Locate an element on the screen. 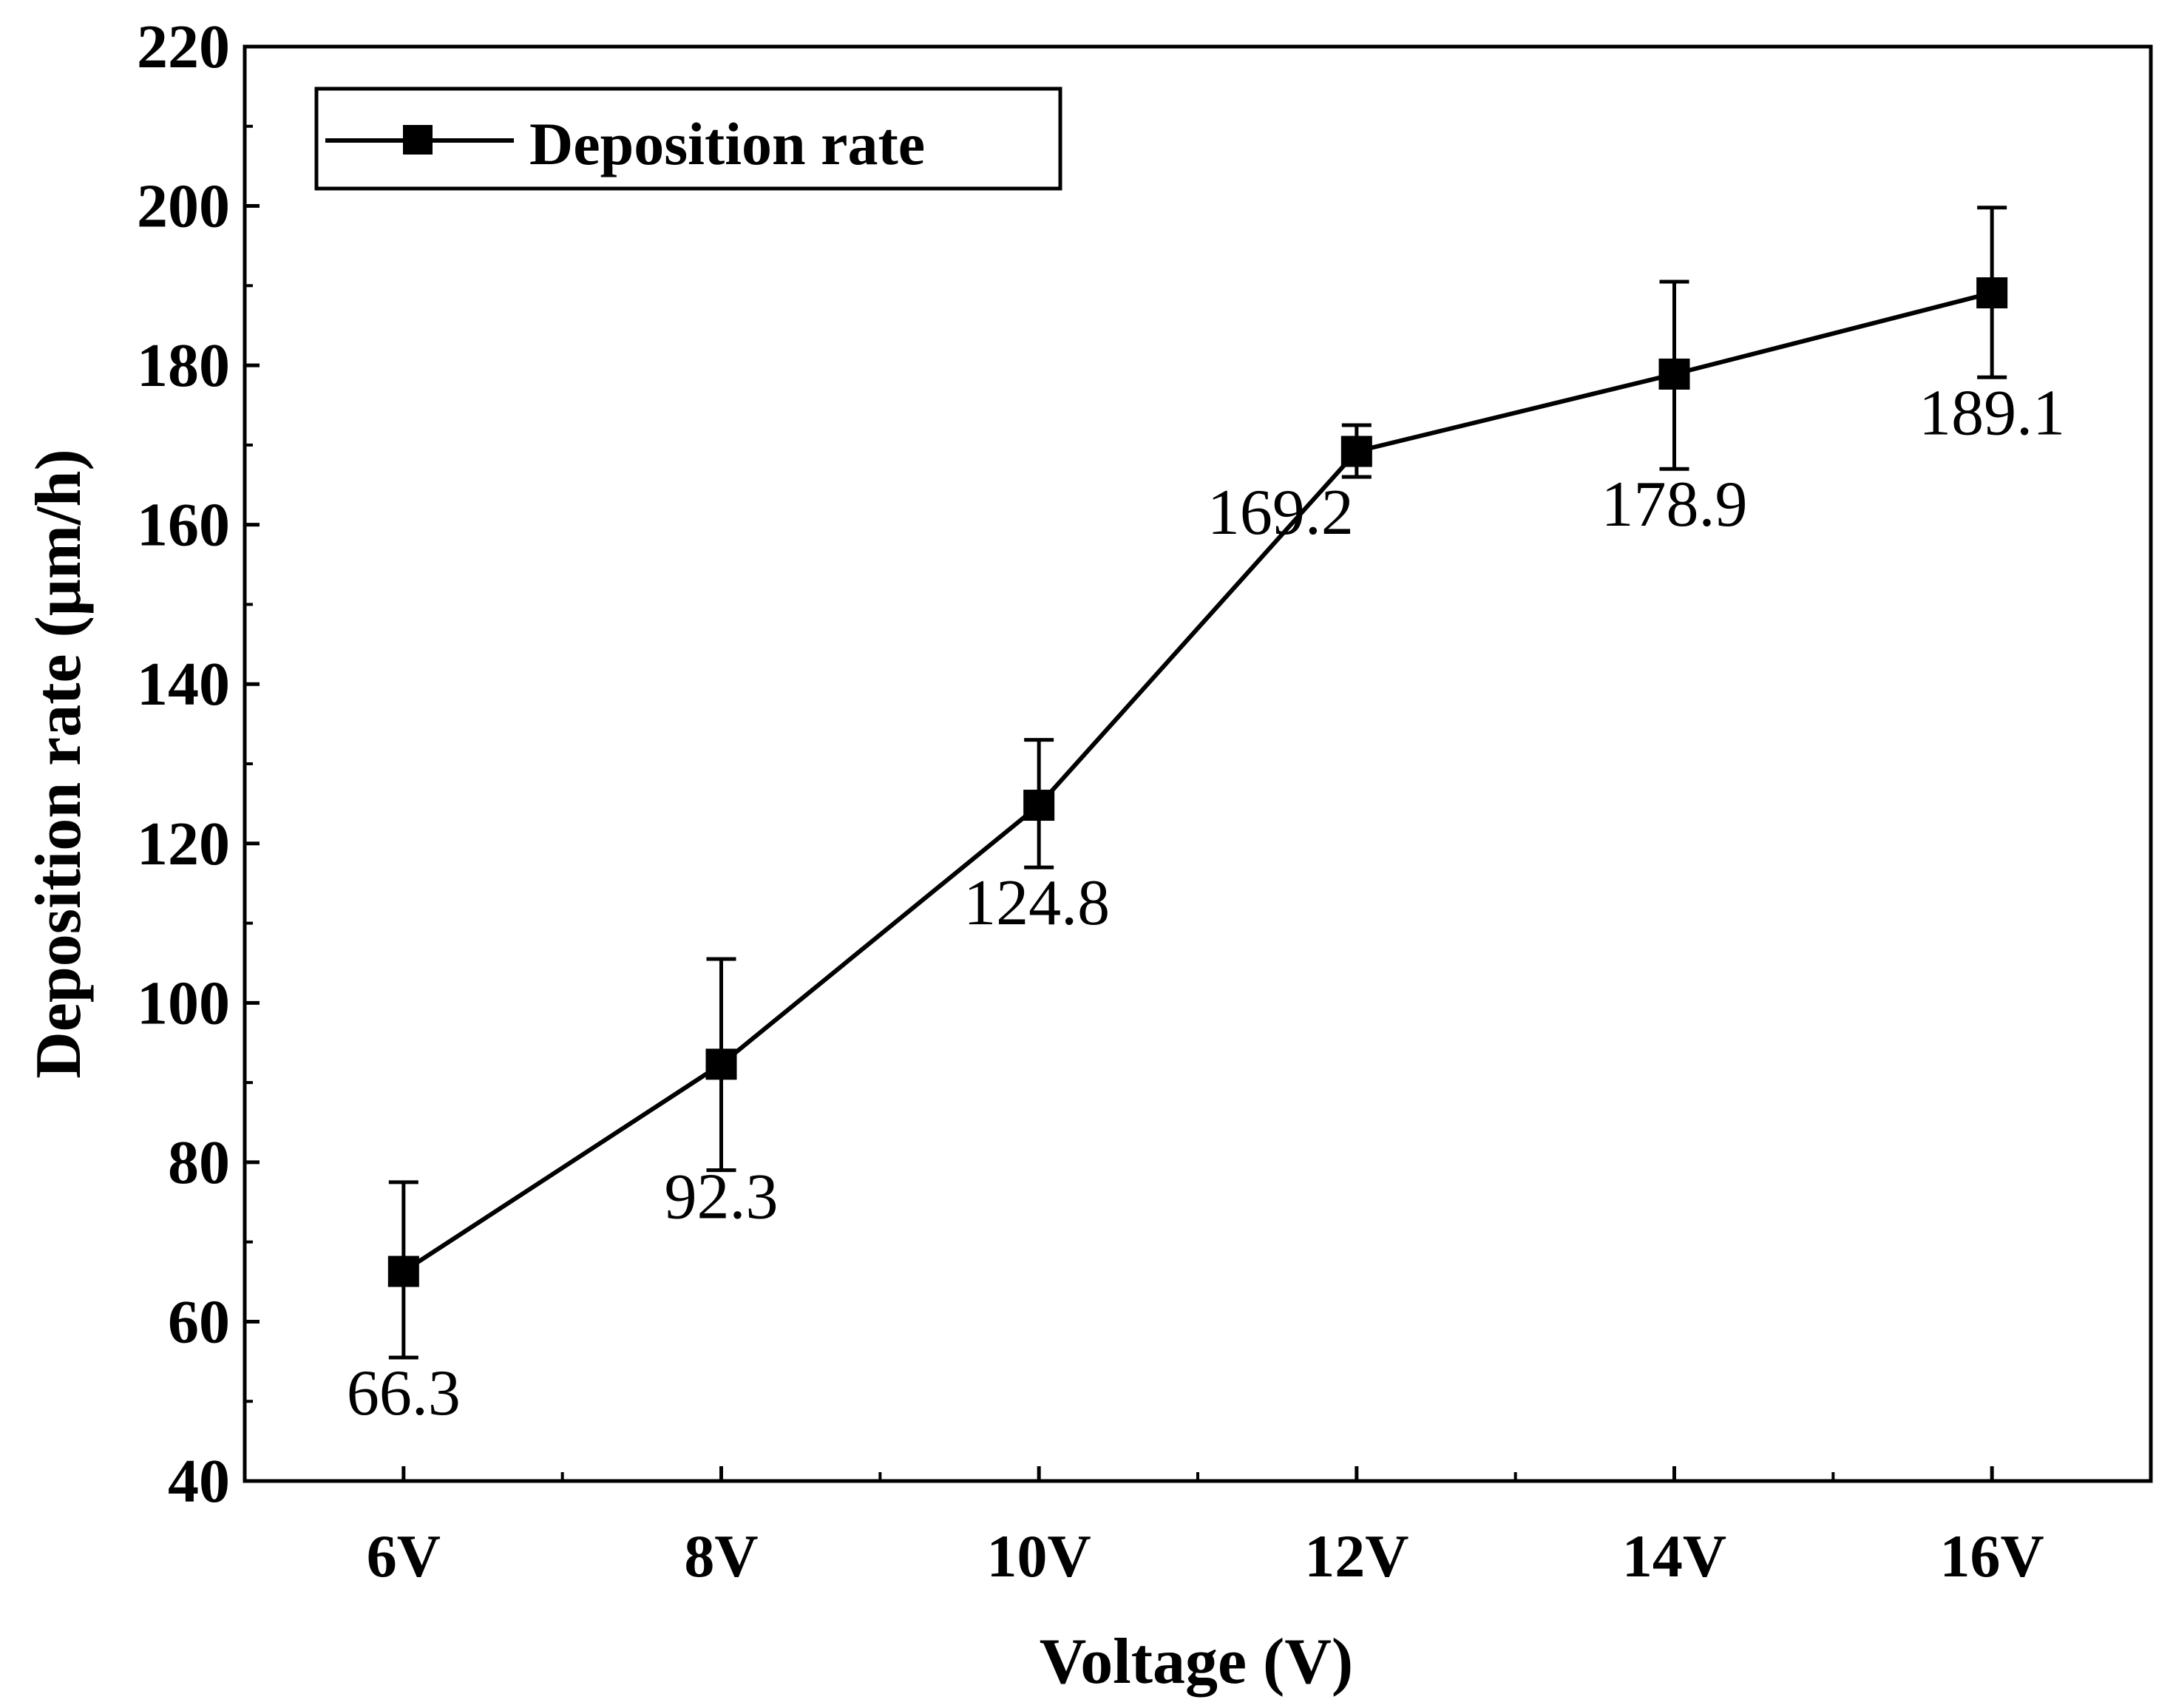 This screenshot has height=1708, width=2173. y-tick-label: 180 is located at coordinates (183, 365).